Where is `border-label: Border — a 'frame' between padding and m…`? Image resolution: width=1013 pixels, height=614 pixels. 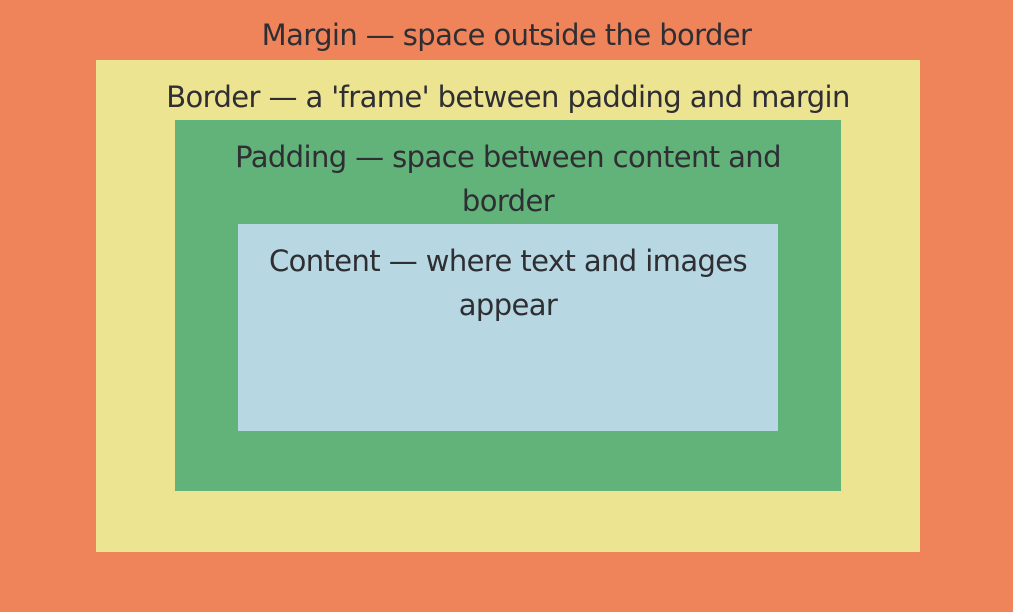 border-label: Border — a 'frame' between padding and m… is located at coordinates (508, 97).